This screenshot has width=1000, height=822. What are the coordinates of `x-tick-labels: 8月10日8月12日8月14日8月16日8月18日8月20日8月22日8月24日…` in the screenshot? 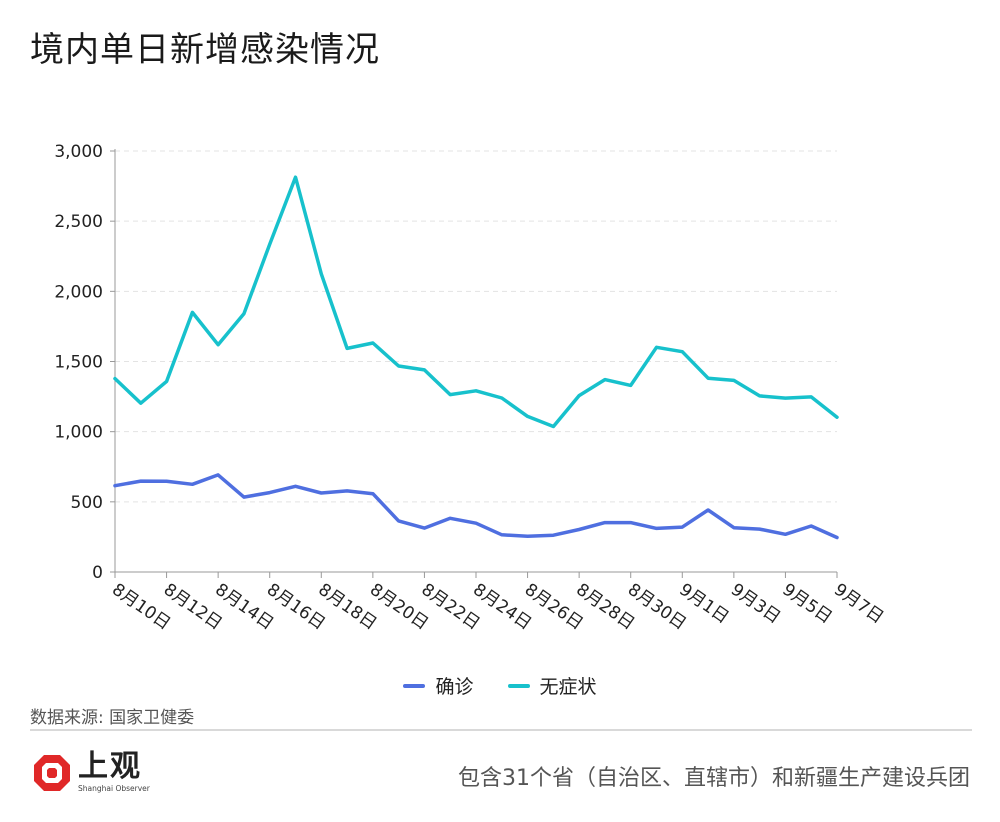 It's located at (497, 607).